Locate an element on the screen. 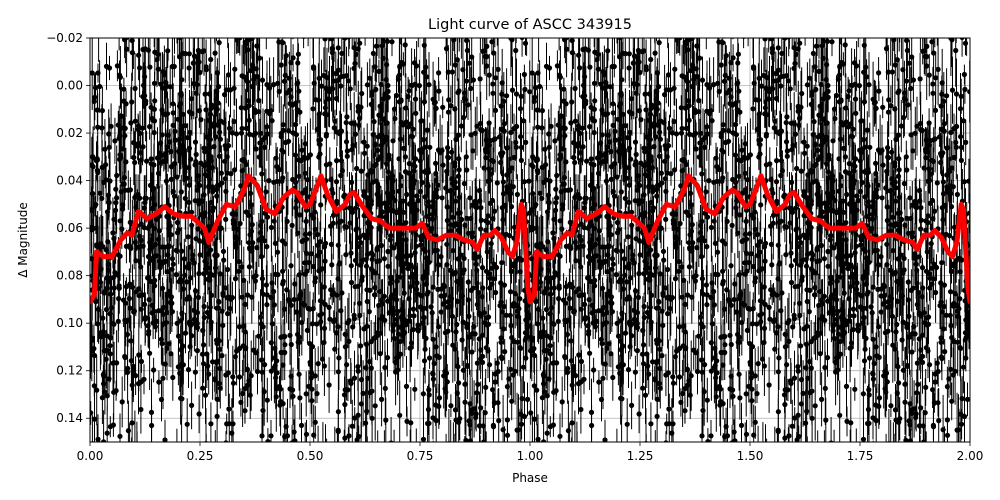 This screenshot has height=500, width=1000. y-tick-label: 0.04 is located at coordinates (69, 181).